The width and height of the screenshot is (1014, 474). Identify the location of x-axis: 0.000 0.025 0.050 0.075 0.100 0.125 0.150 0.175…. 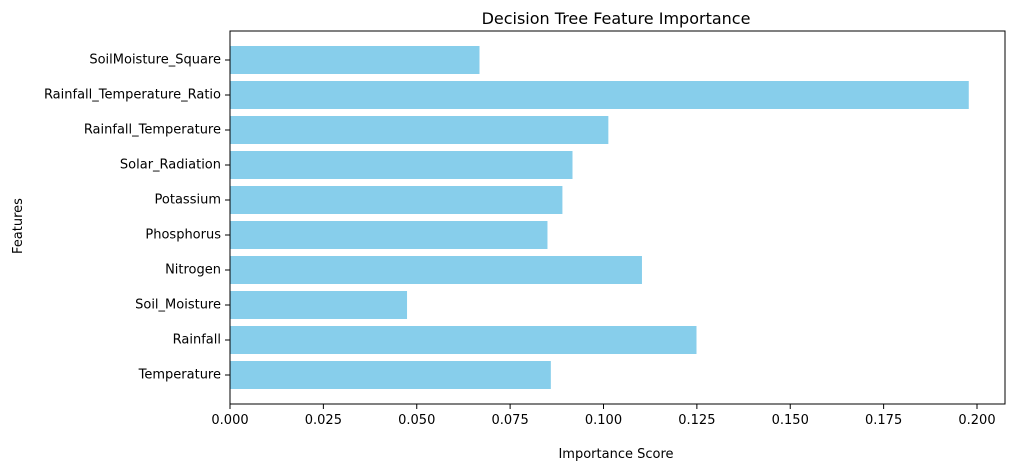
(603, 416).